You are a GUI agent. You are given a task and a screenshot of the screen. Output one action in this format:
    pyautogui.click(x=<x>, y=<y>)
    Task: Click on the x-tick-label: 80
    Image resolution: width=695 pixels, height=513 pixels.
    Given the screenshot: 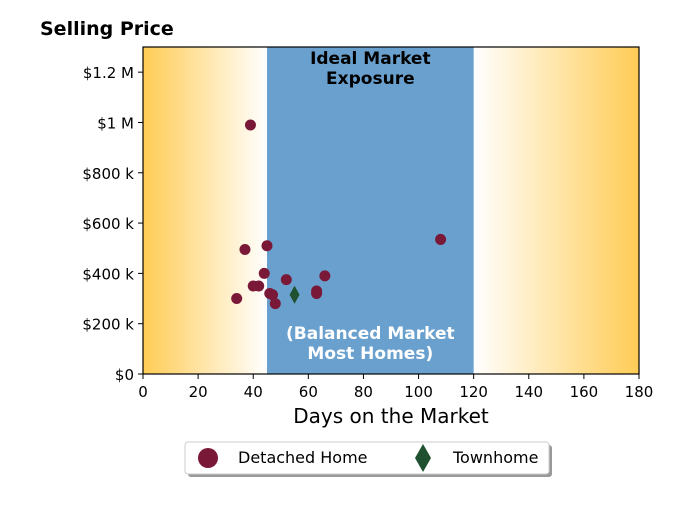 What is the action you would take?
    pyautogui.click(x=363, y=392)
    